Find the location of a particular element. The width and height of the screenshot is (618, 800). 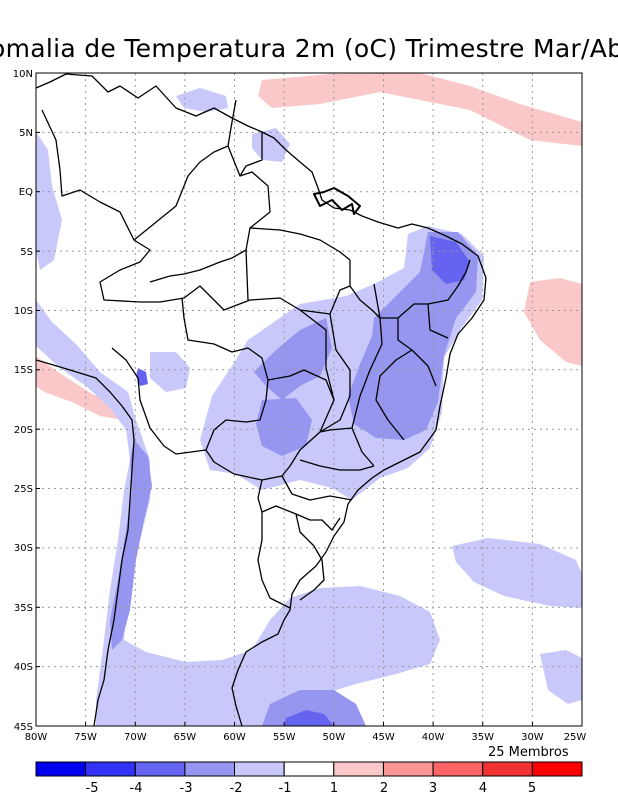

lon-label: 25W is located at coordinates (575, 737).